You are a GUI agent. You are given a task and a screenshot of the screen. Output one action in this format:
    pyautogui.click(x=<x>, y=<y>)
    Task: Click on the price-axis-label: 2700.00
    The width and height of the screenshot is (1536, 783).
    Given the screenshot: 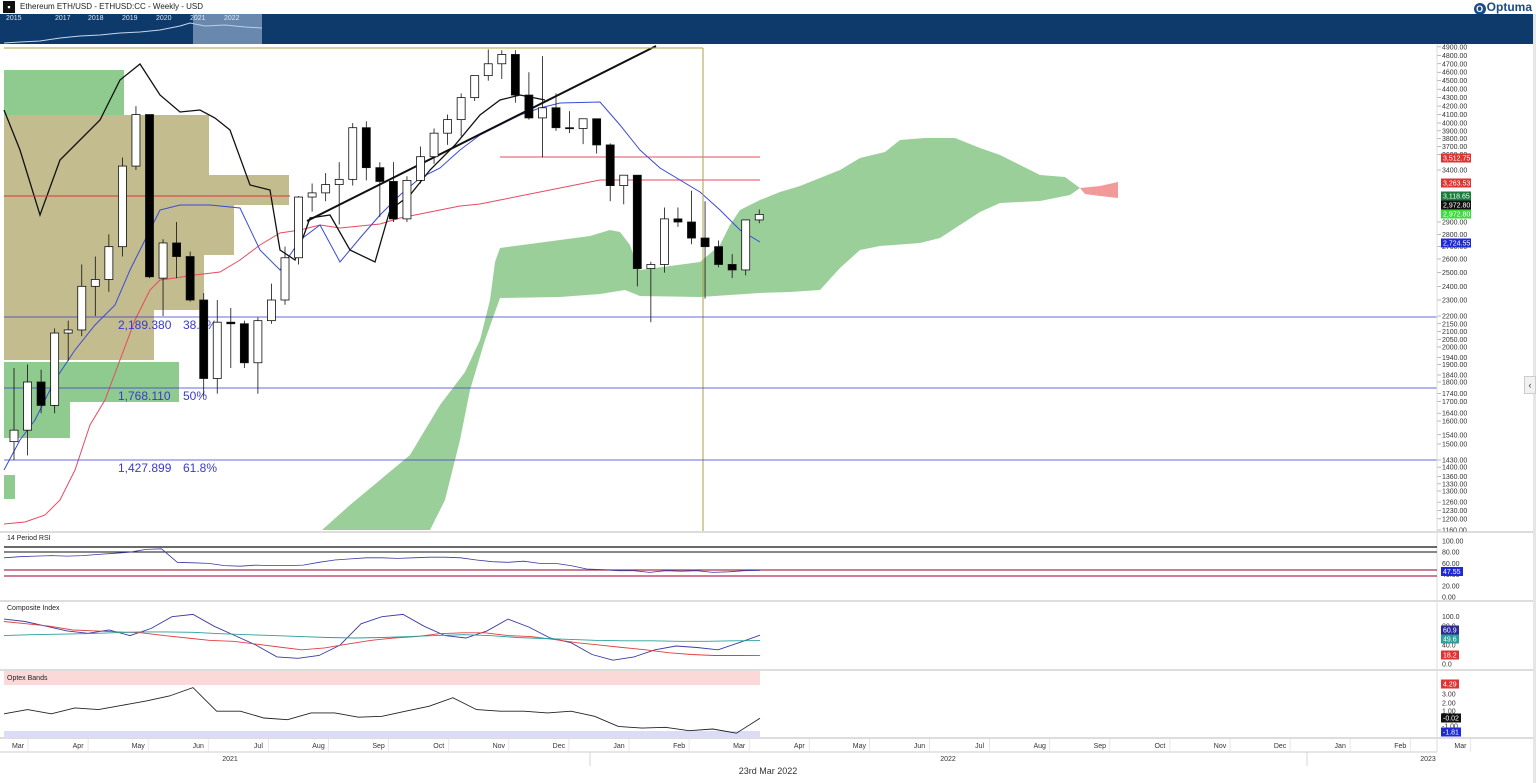 What is the action you would take?
    pyautogui.click(x=1454, y=247)
    